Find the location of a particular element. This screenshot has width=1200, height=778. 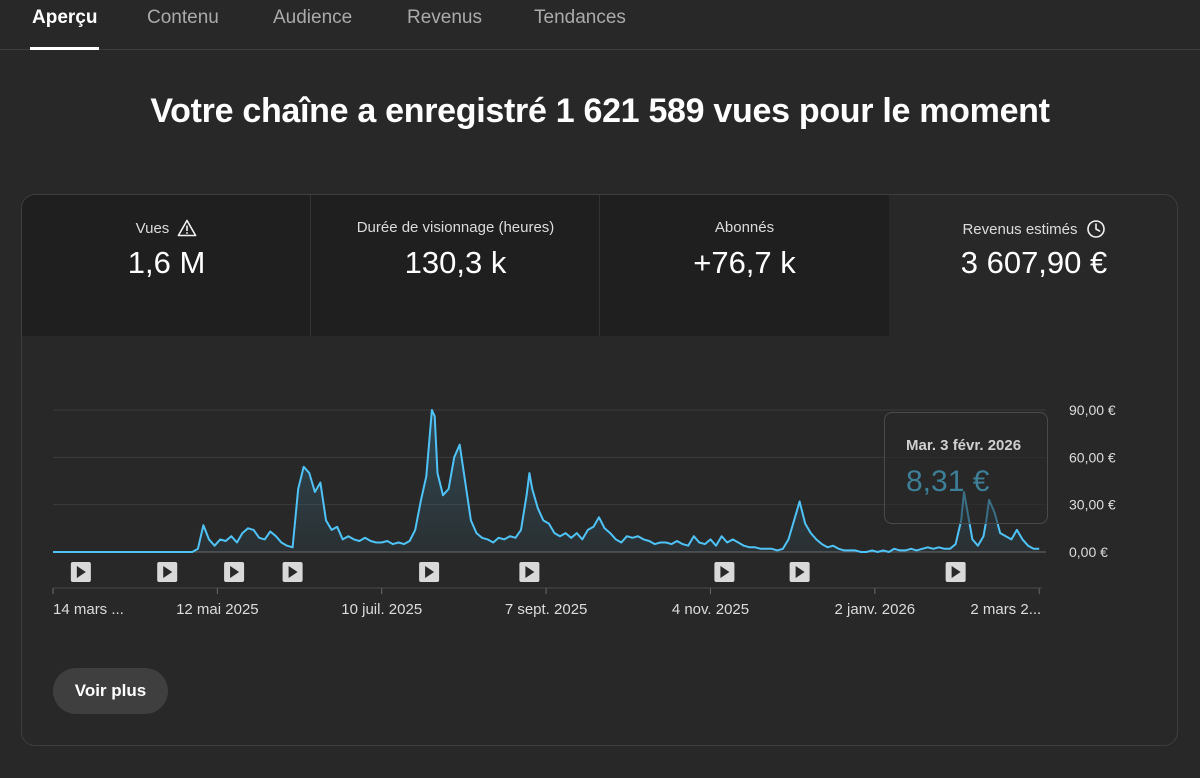

metric-label: Durée de visionnage (heures) is located at coordinates (455, 227).